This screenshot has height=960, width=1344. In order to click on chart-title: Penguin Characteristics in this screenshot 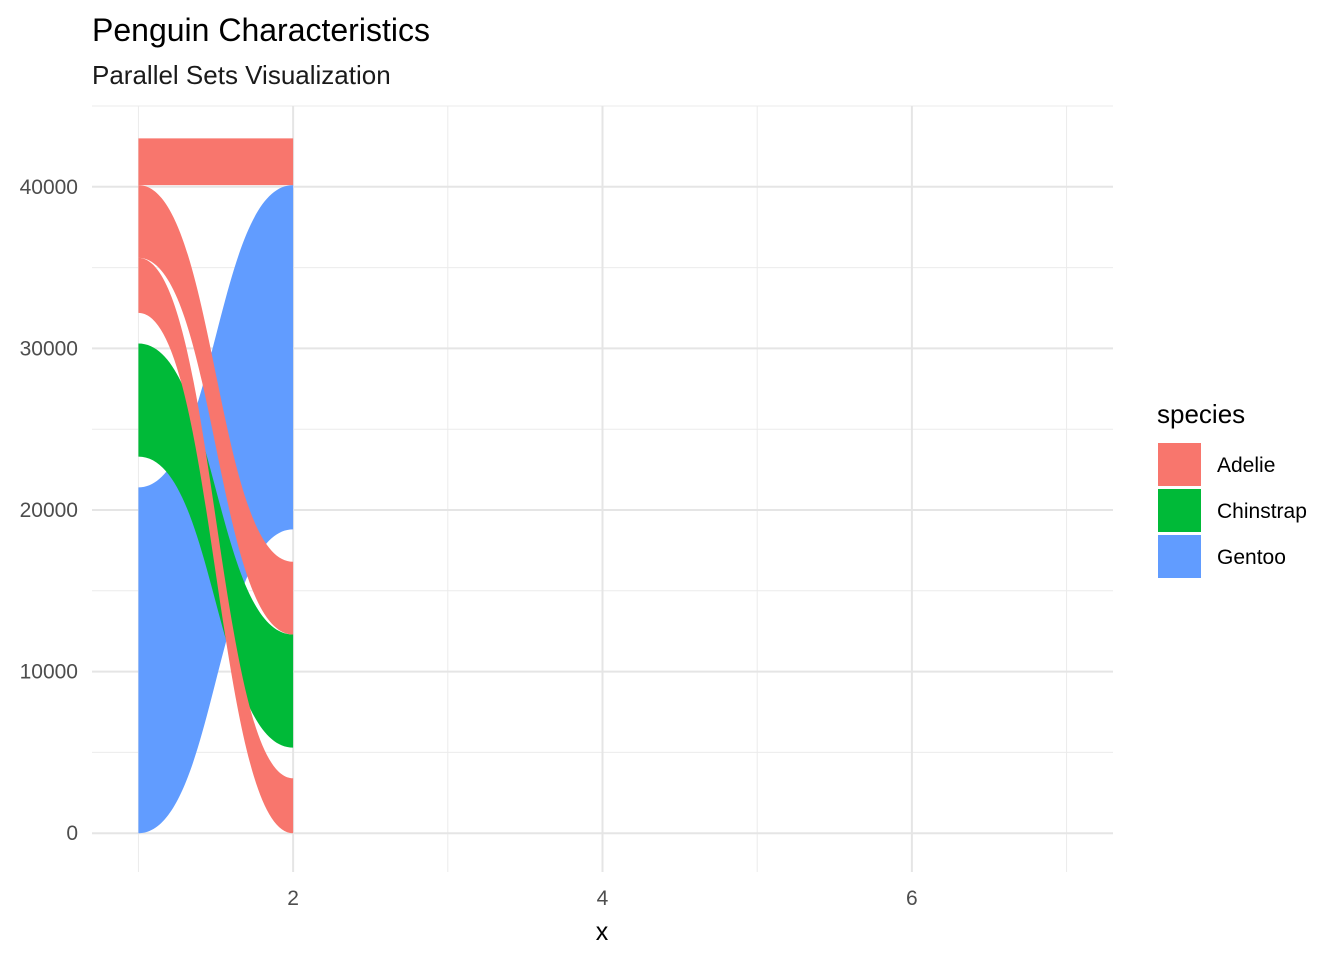, I will do `click(261, 30)`.